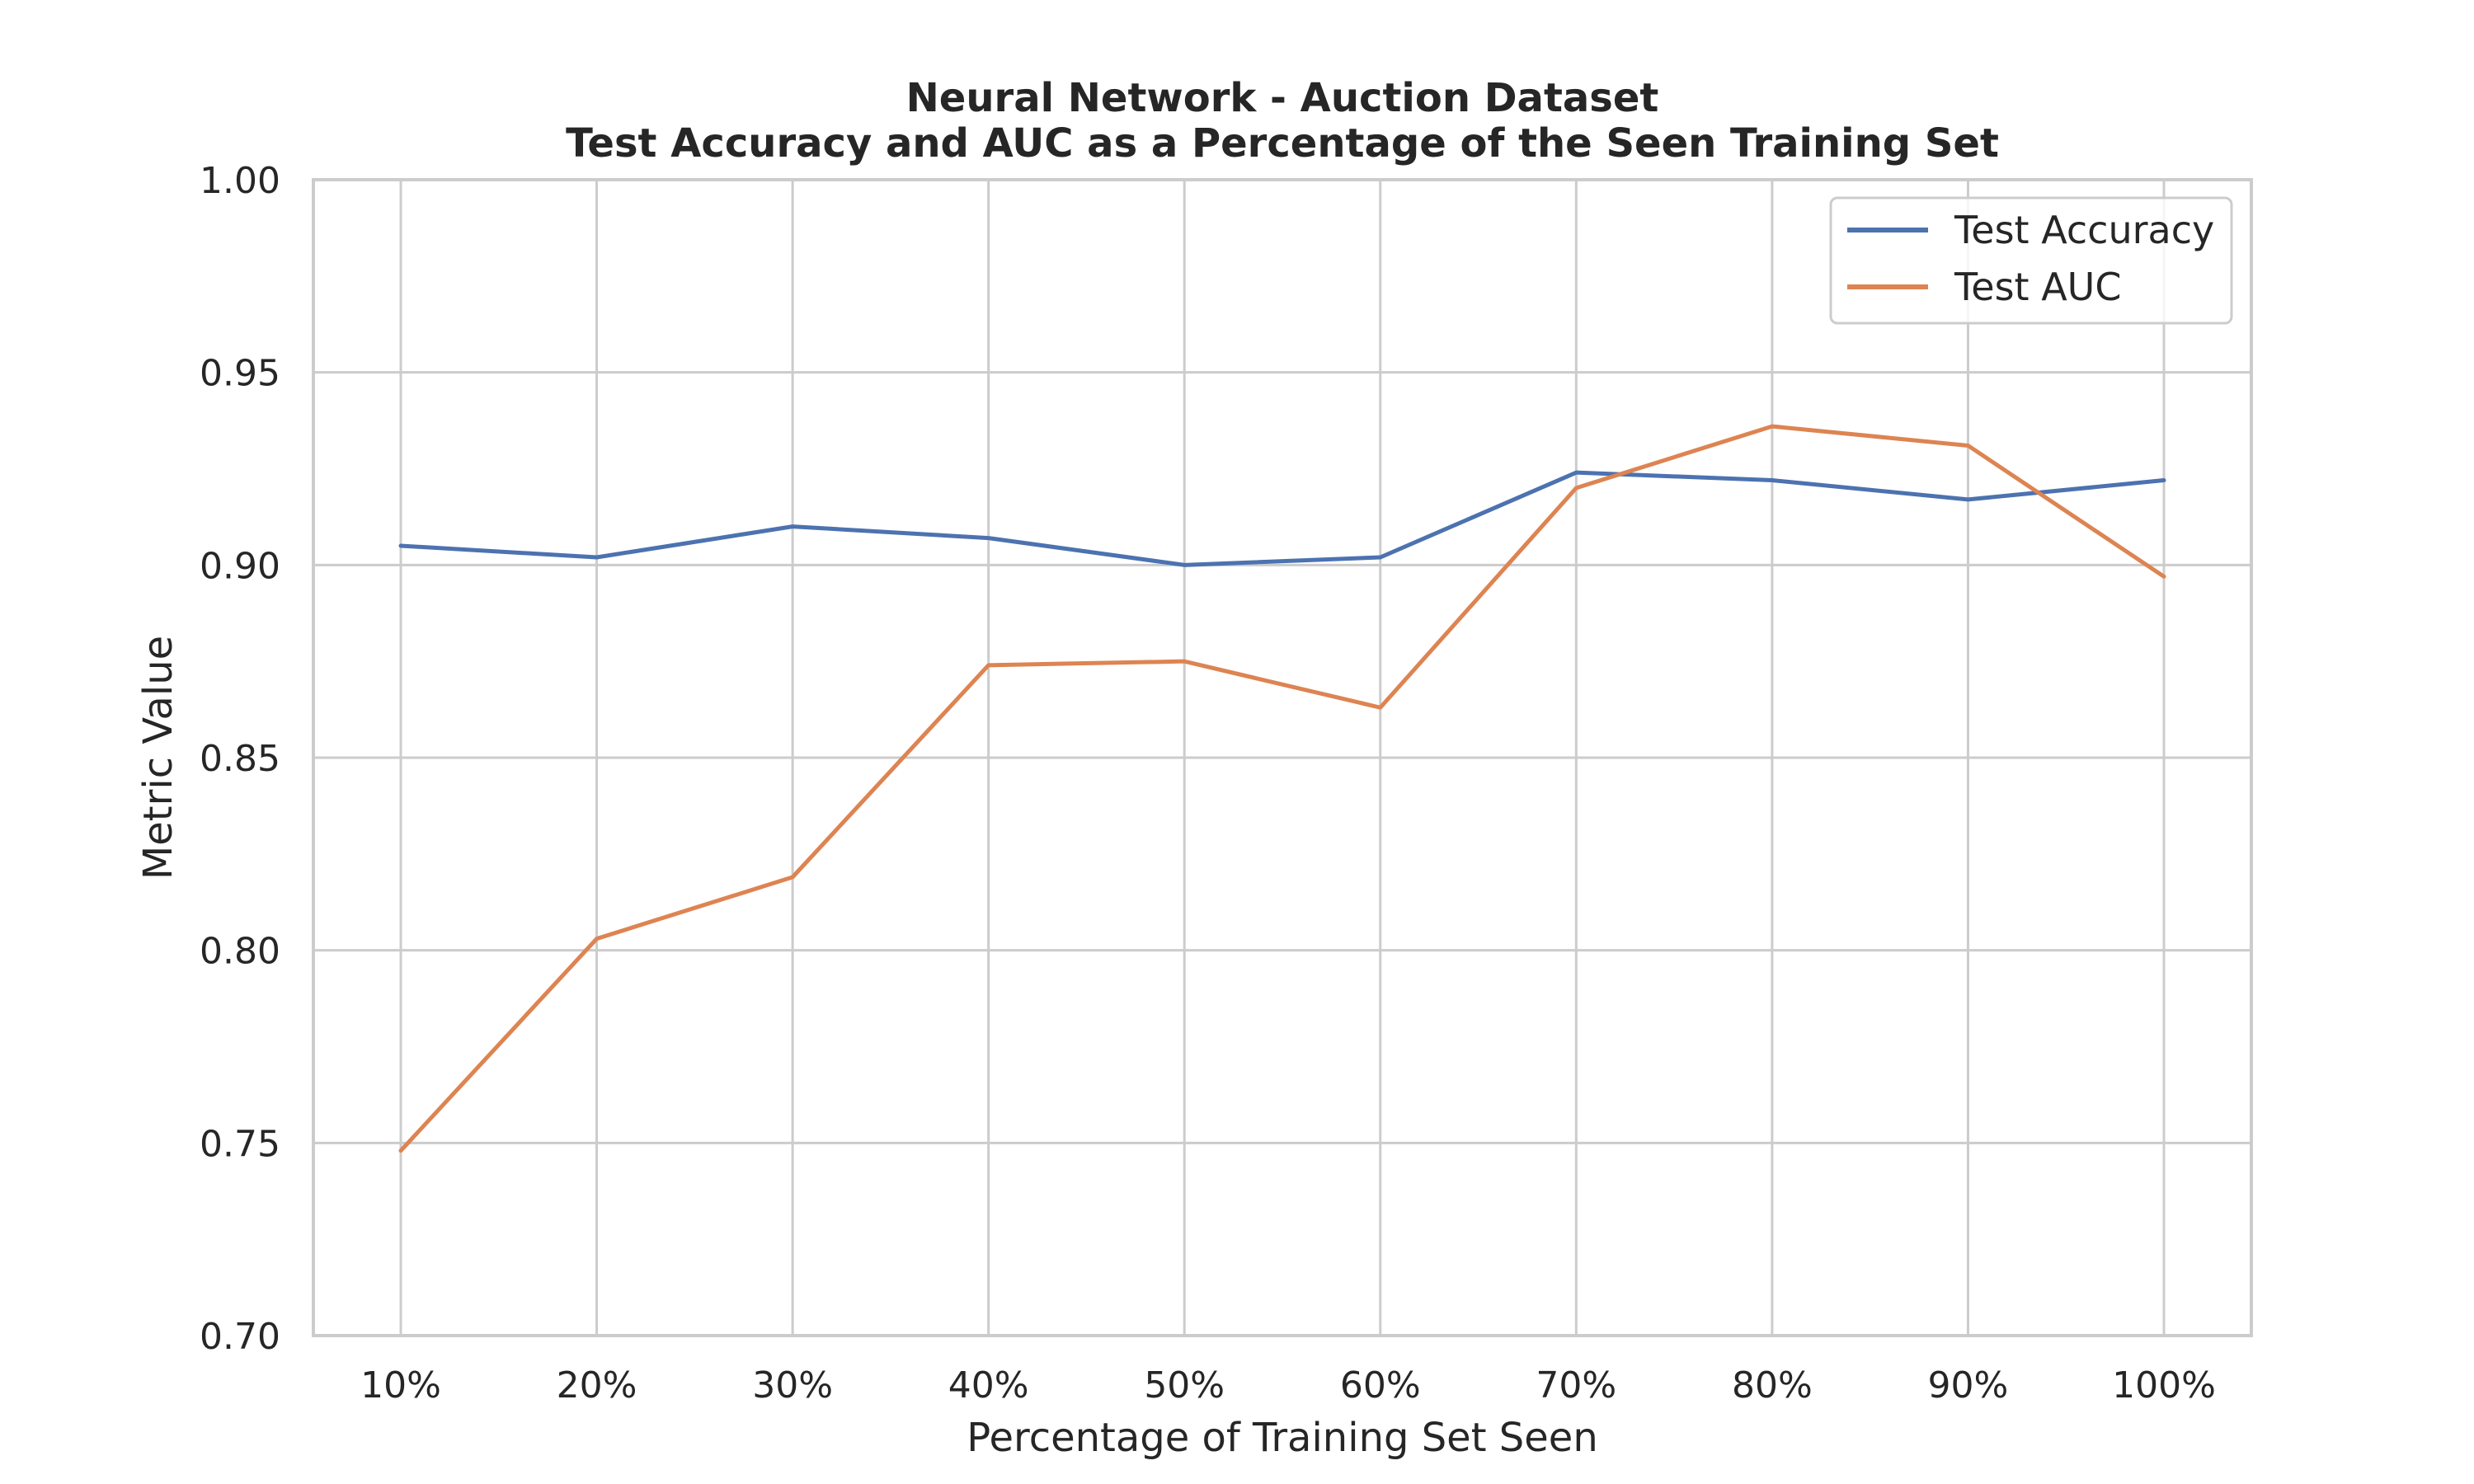  What do you see at coordinates (240, 566) in the screenshot?
I see `y-tick-label: 0.90` at bounding box center [240, 566].